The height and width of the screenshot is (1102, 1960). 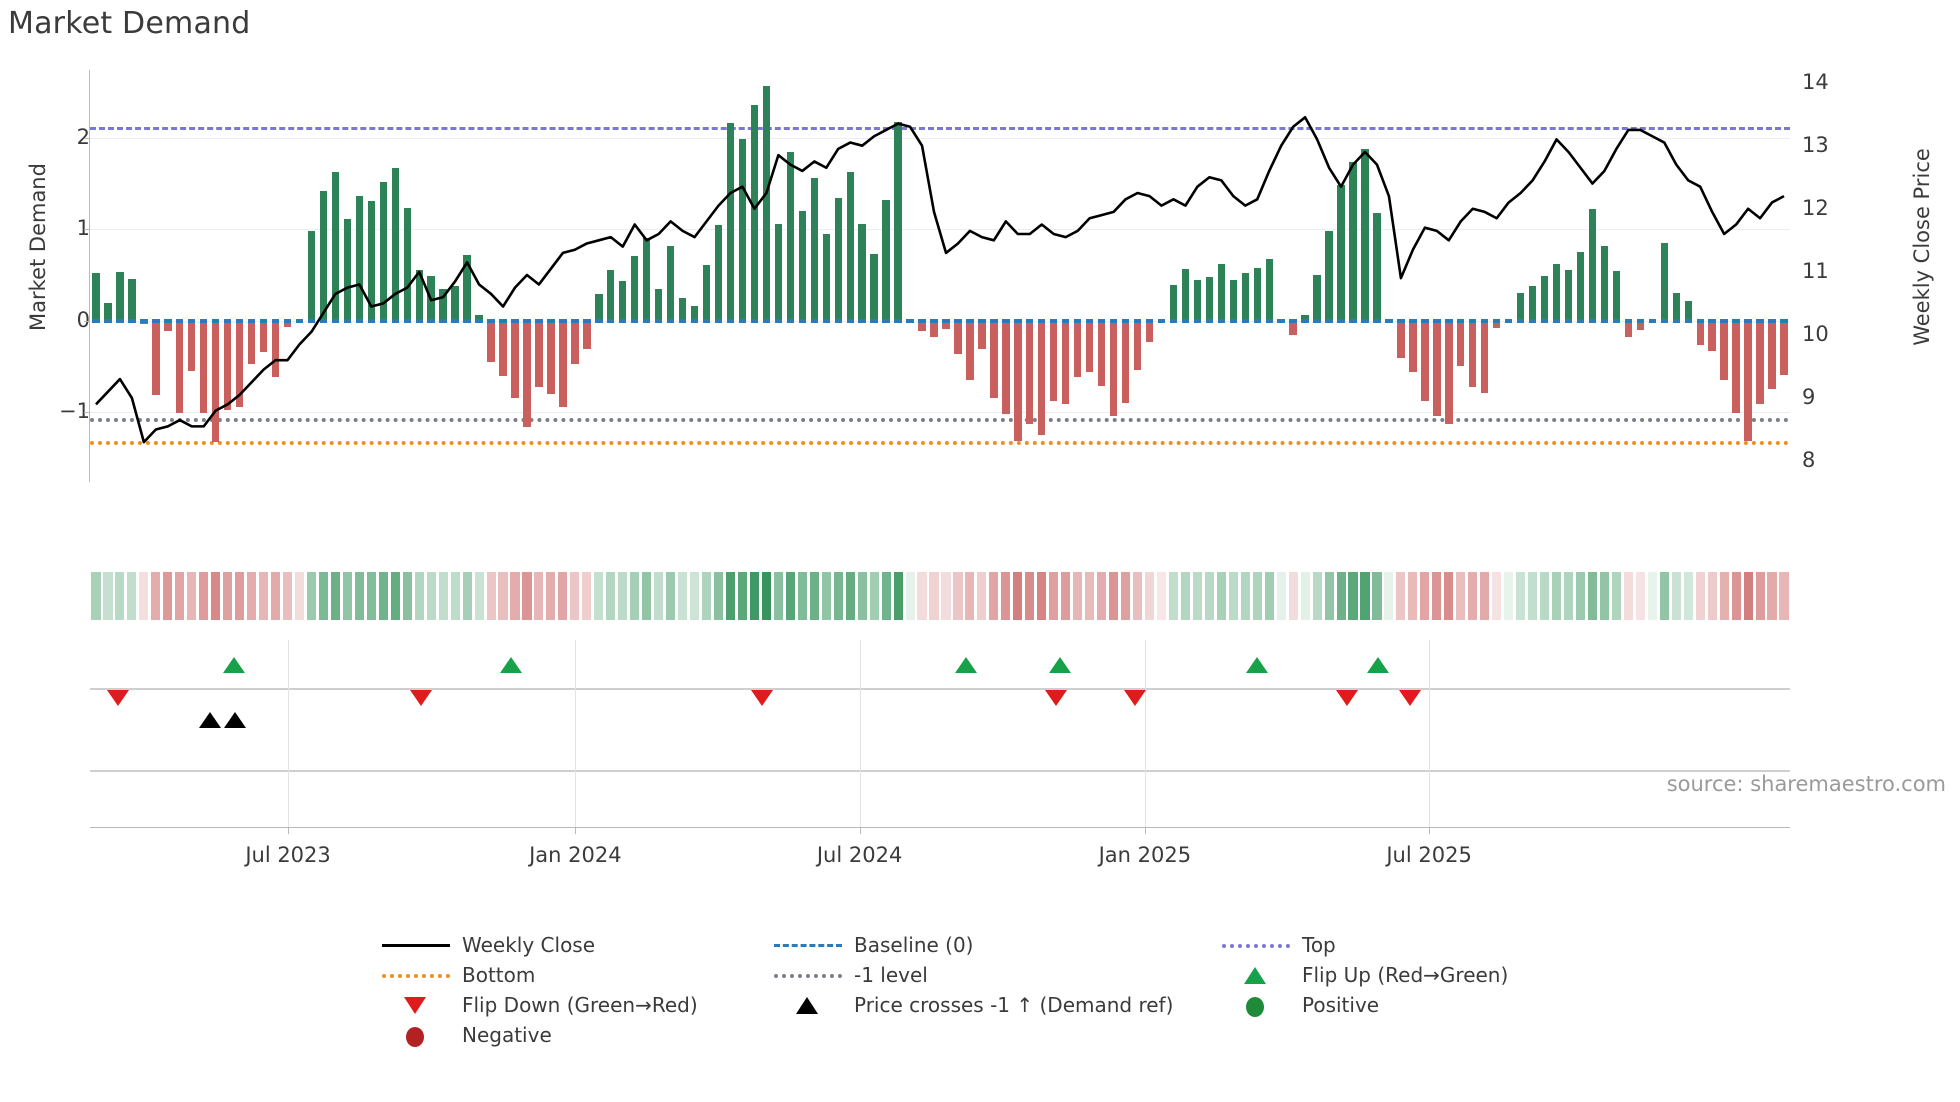 I want to click on gridline, so click(x=940, y=321).